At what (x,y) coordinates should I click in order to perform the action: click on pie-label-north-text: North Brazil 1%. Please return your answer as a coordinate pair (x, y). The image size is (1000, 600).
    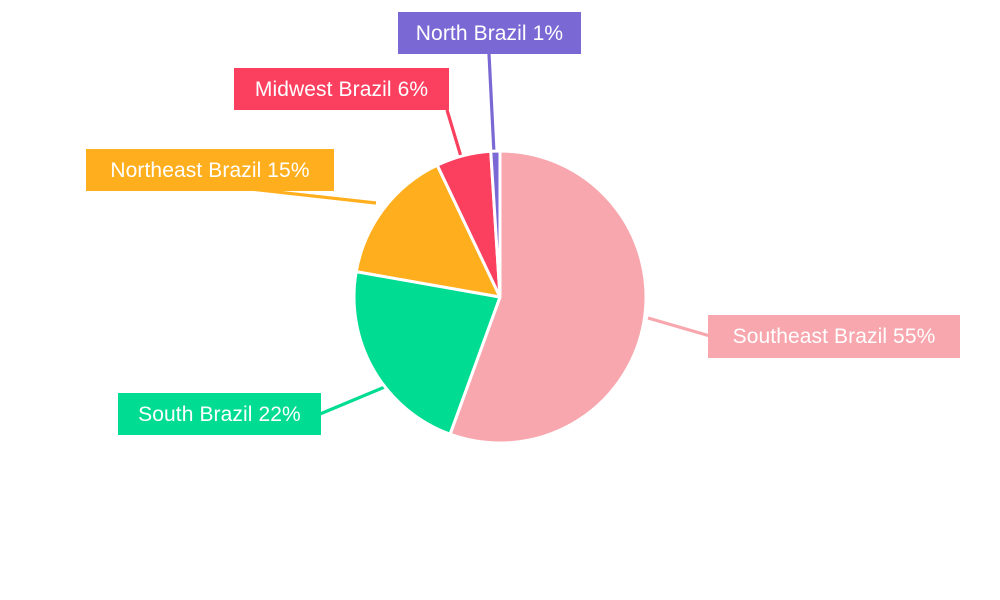
    Looking at the image, I should click on (489, 33).